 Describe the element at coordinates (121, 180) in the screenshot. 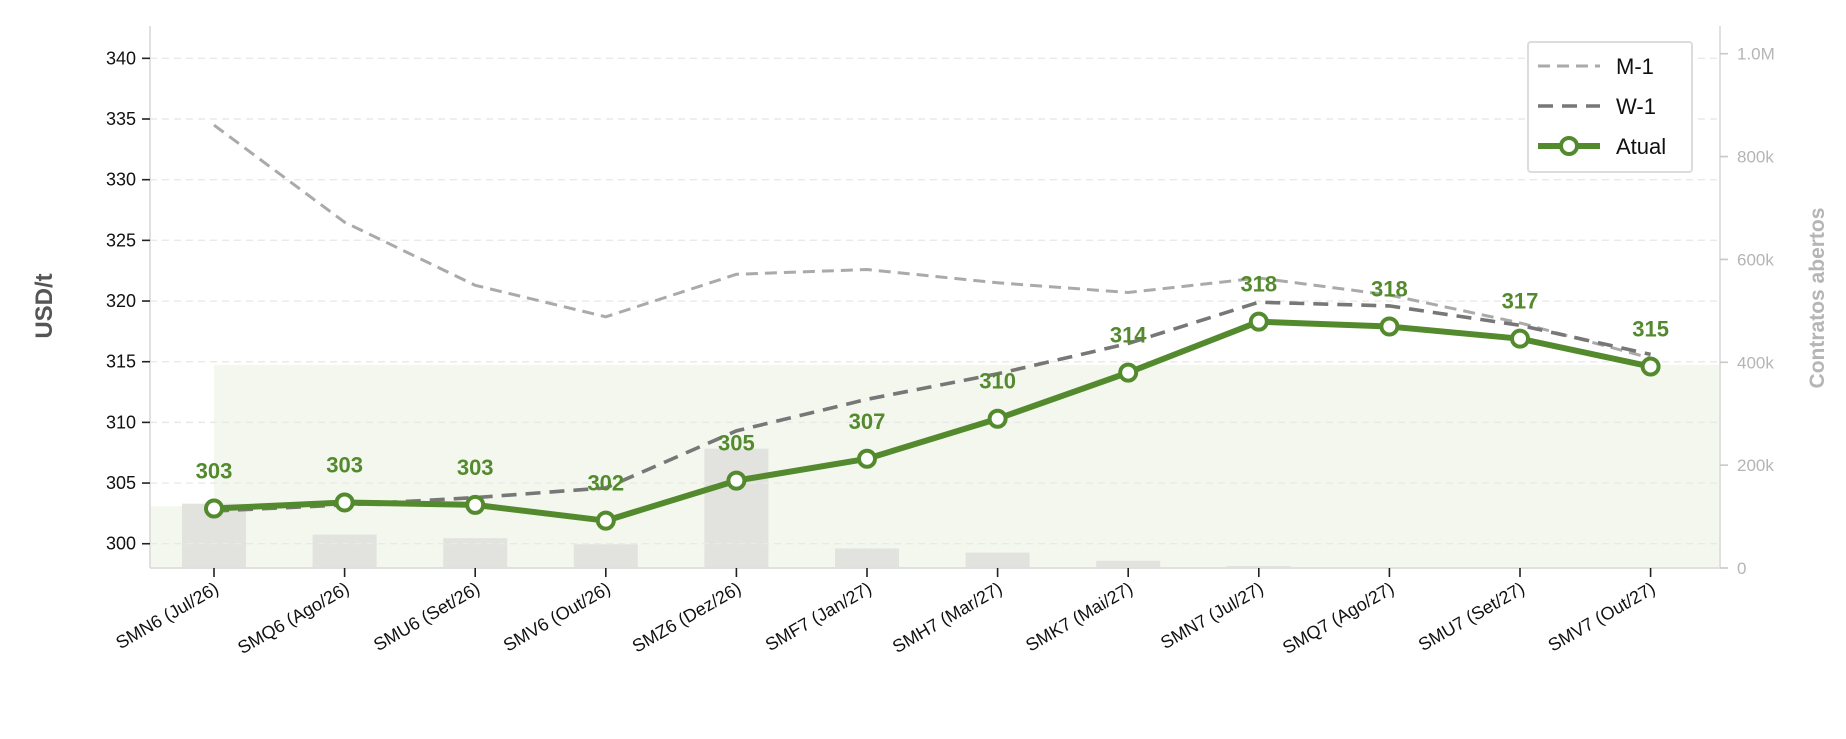

I see `y-tick-label: 330` at that location.